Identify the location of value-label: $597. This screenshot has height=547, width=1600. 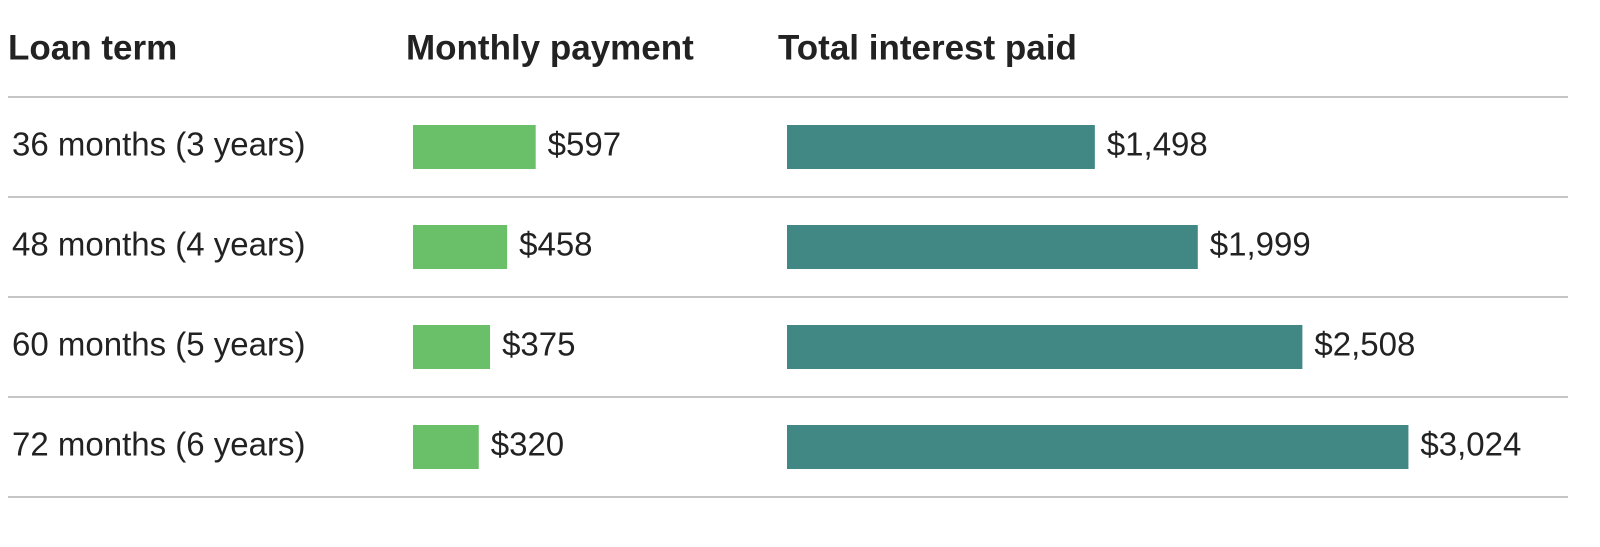
(584, 144).